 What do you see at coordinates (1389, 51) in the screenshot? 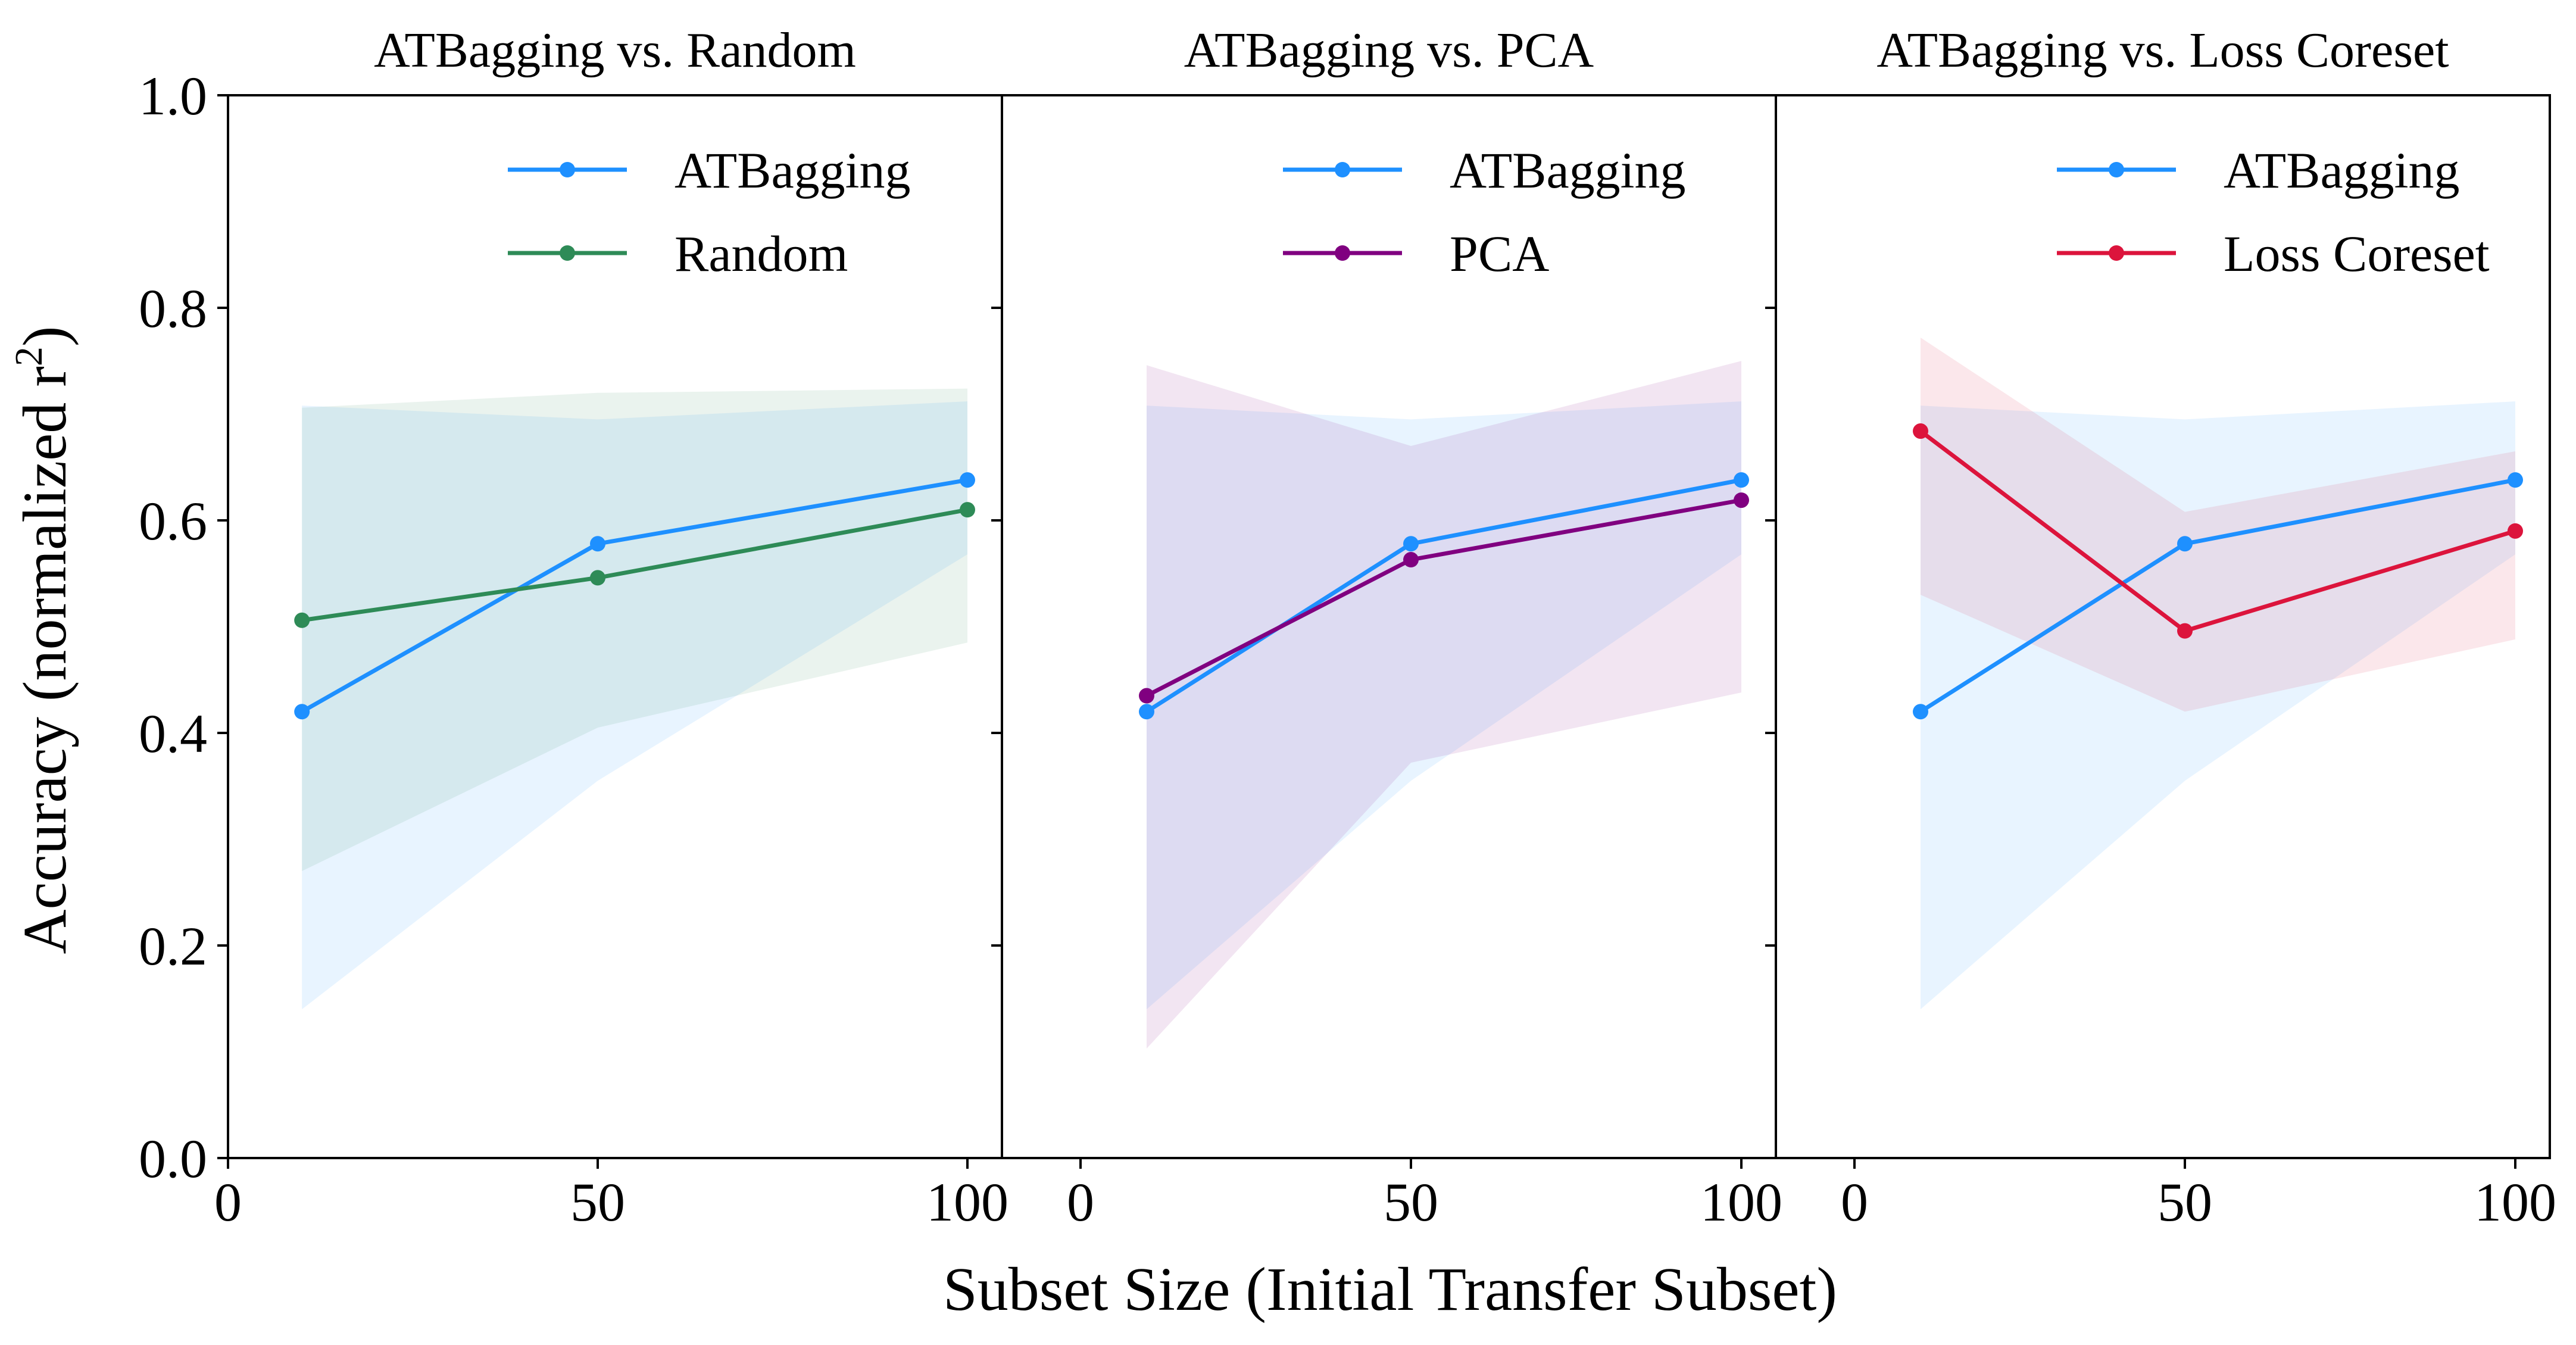
I see `subplot-title: ATBagging vs. PCA` at bounding box center [1389, 51].